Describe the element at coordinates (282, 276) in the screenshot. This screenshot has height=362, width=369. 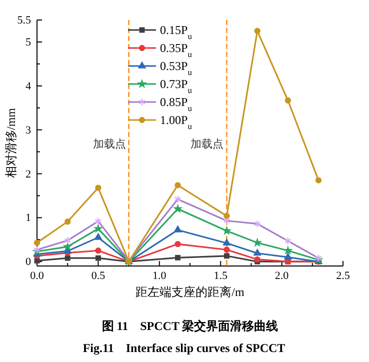
I see `x-tick-label: 2.0` at that location.